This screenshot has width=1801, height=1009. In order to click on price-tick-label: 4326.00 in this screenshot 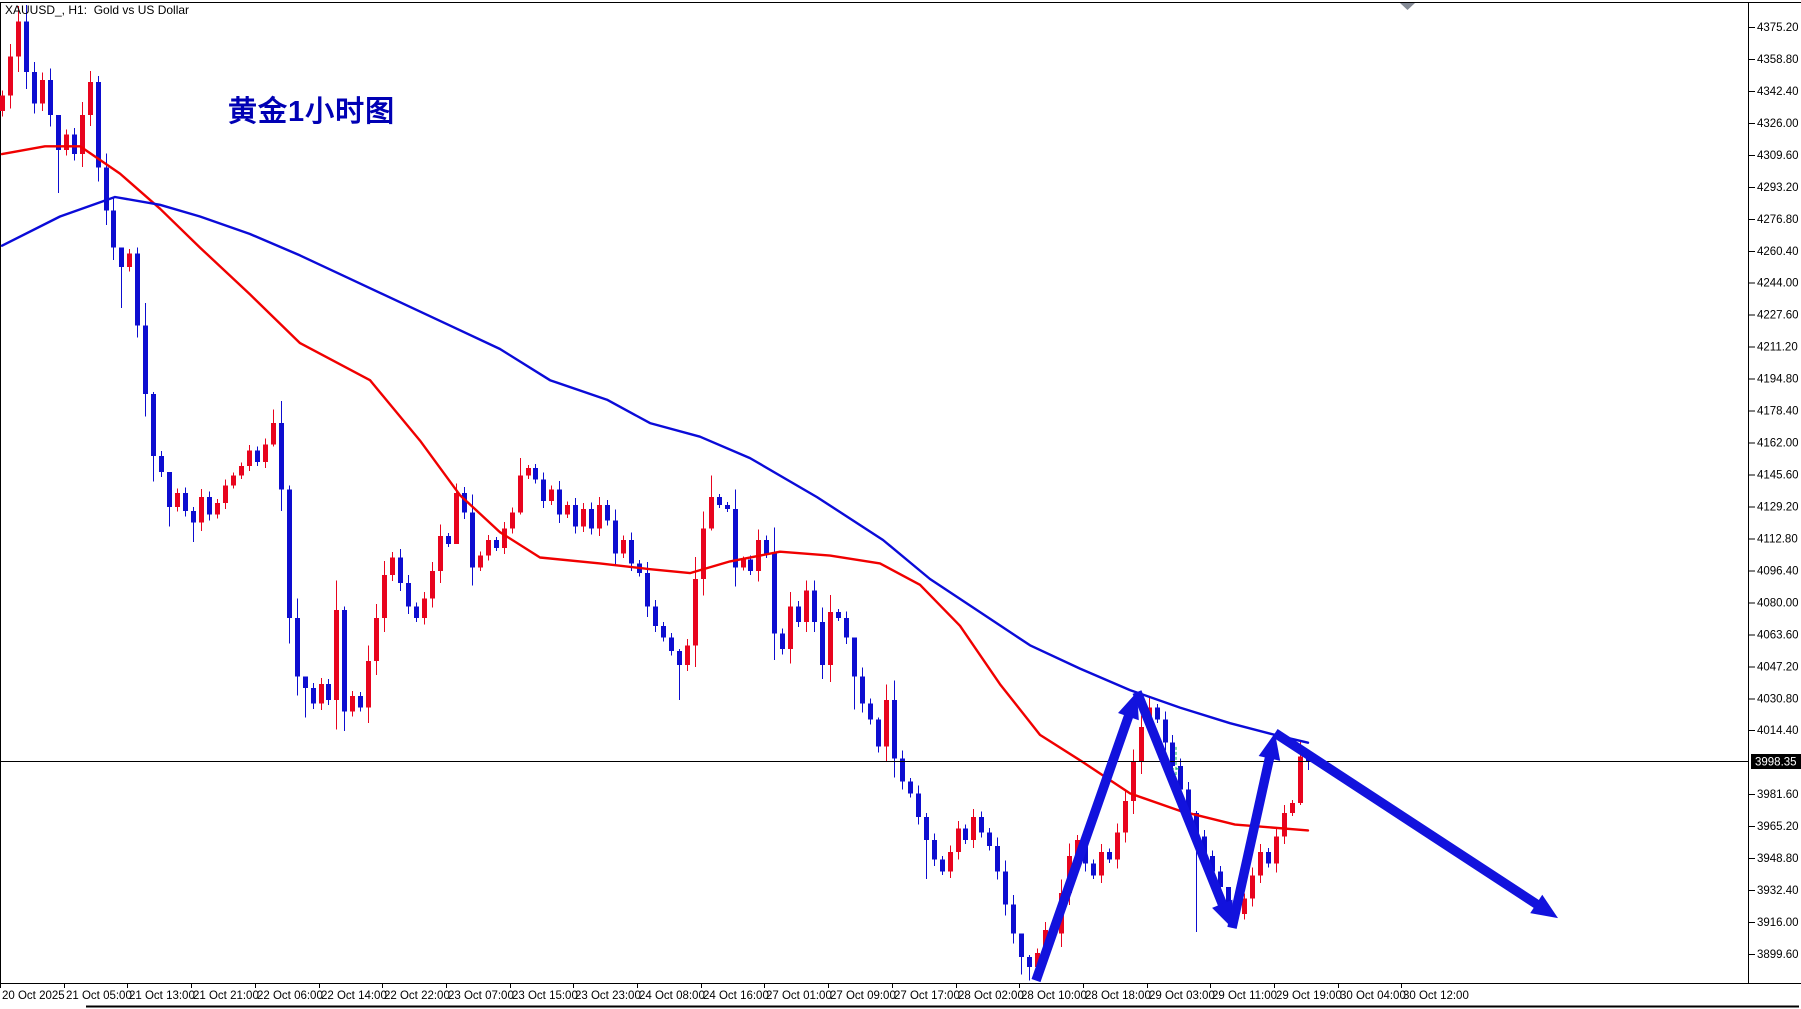, I will do `click(1778, 124)`.